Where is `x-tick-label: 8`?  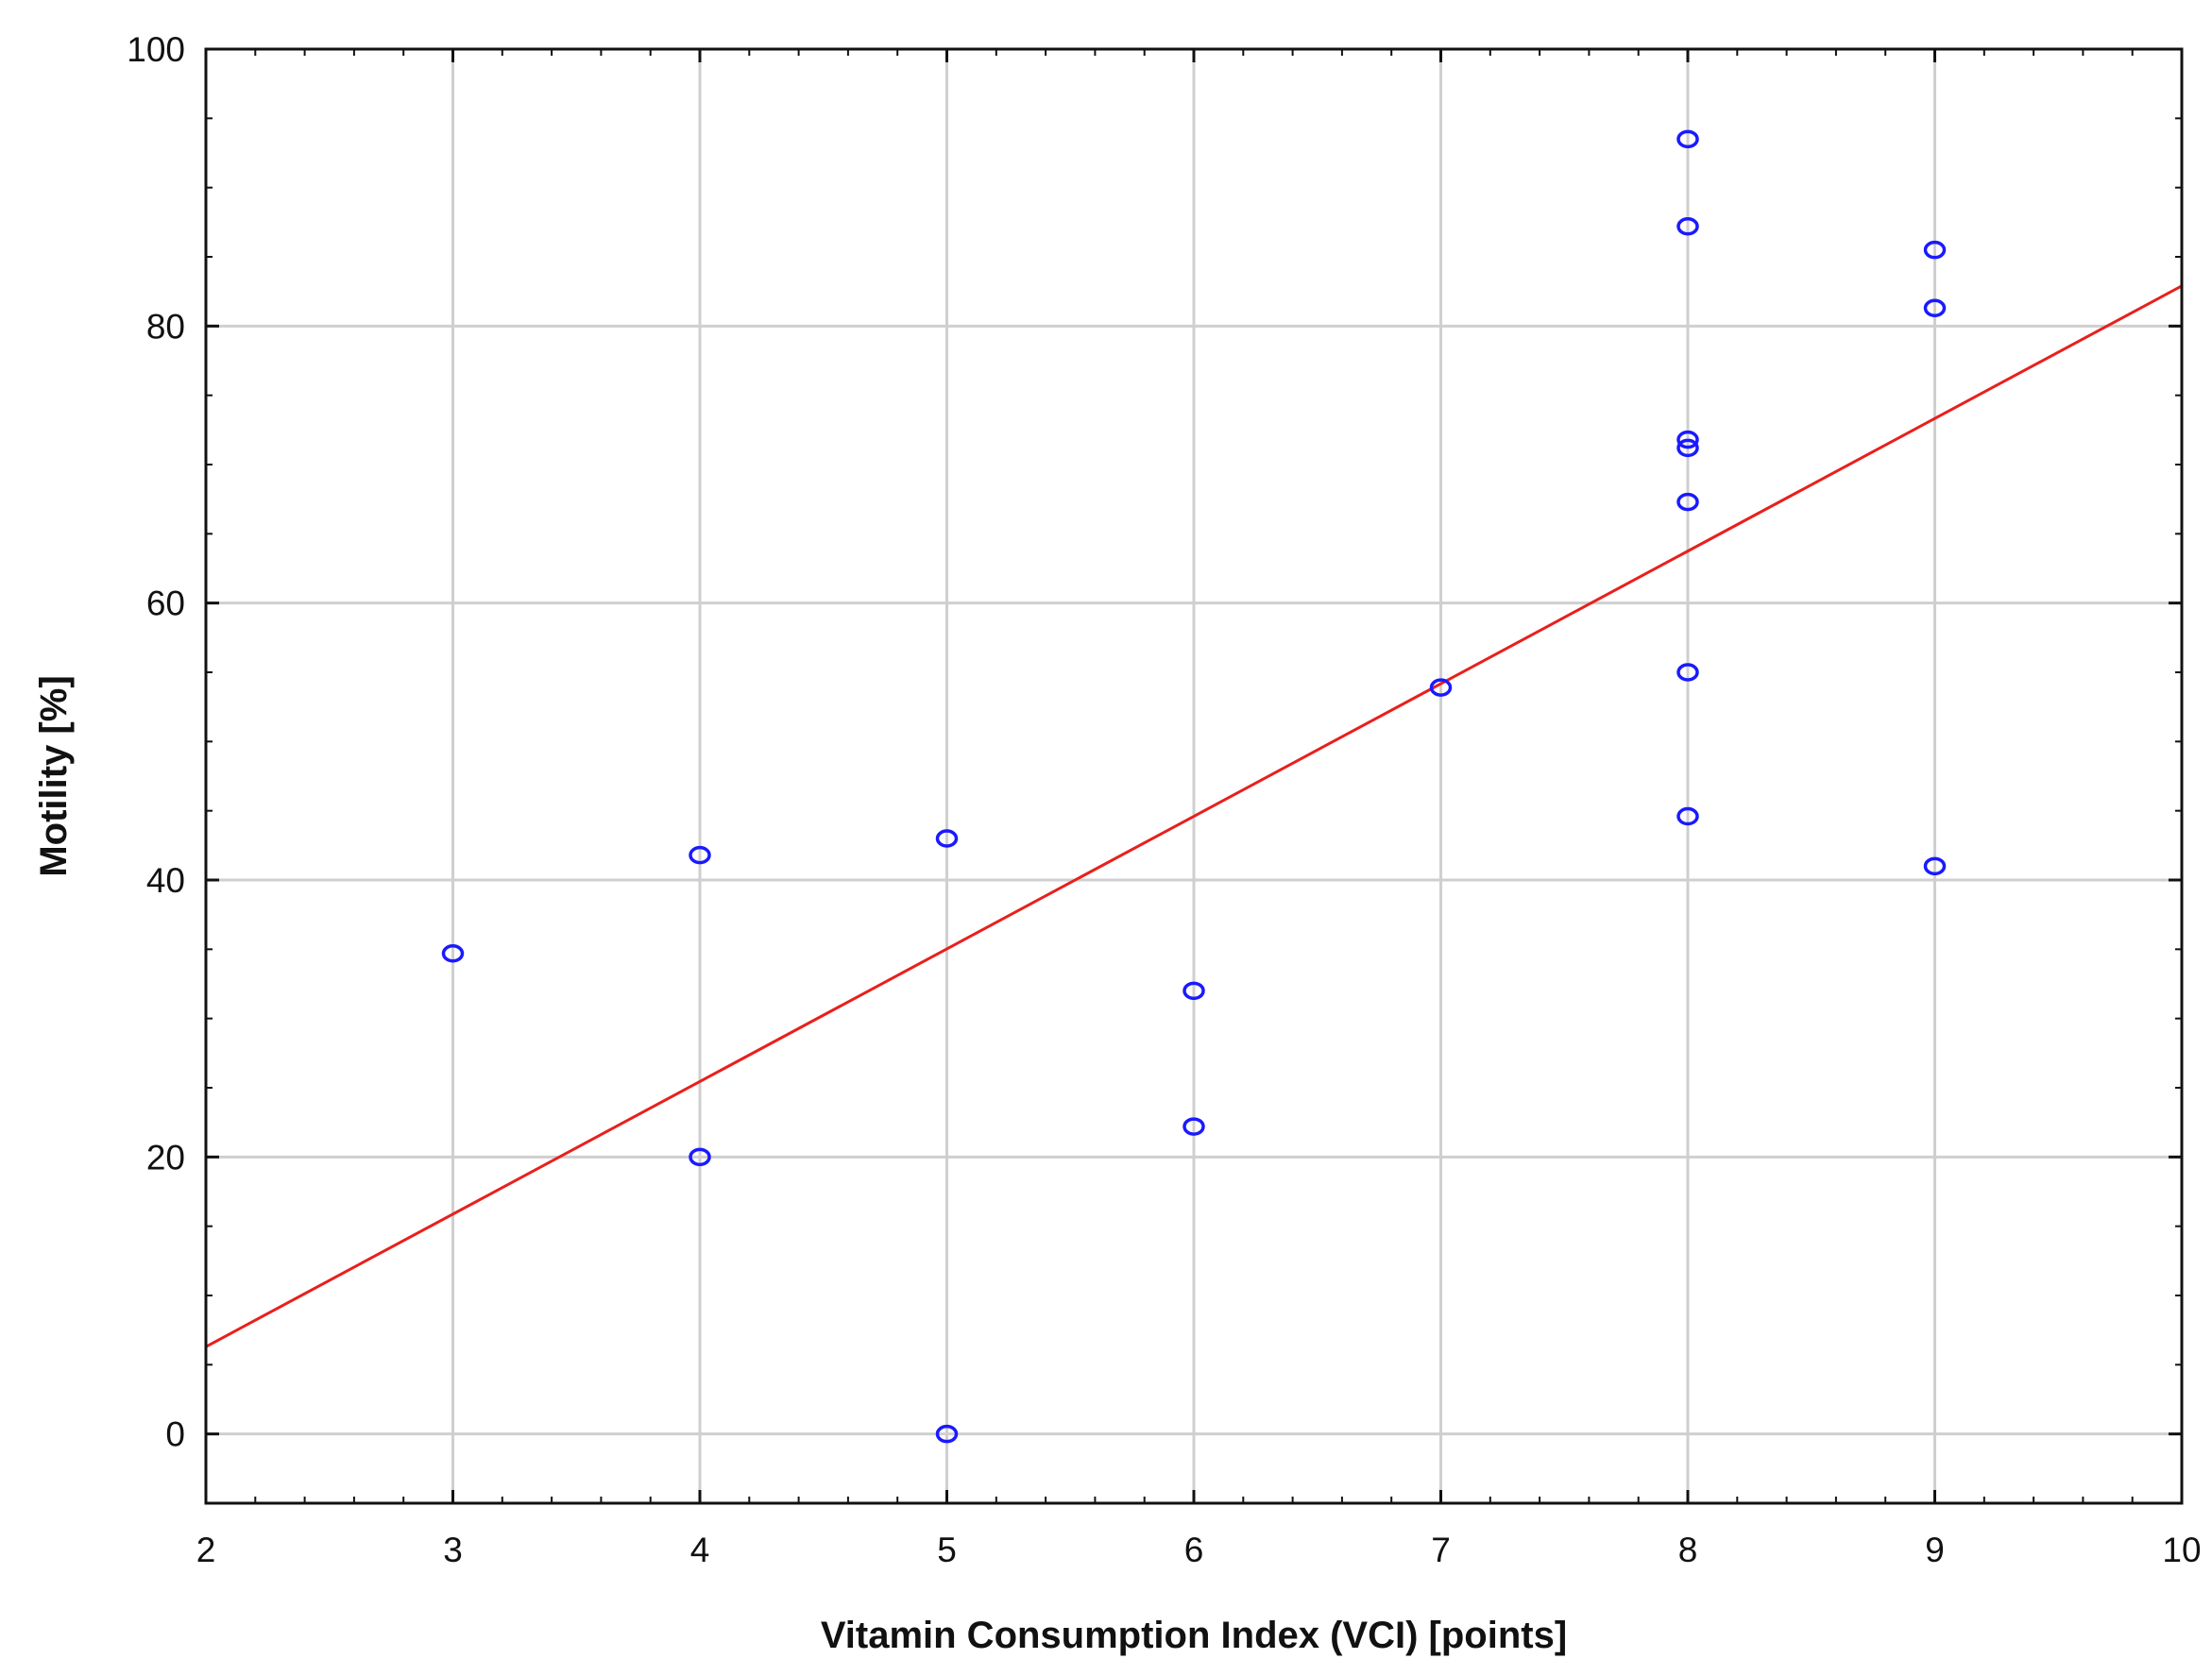
x-tick-label: 8 is located at coordinates (1688, 1550).